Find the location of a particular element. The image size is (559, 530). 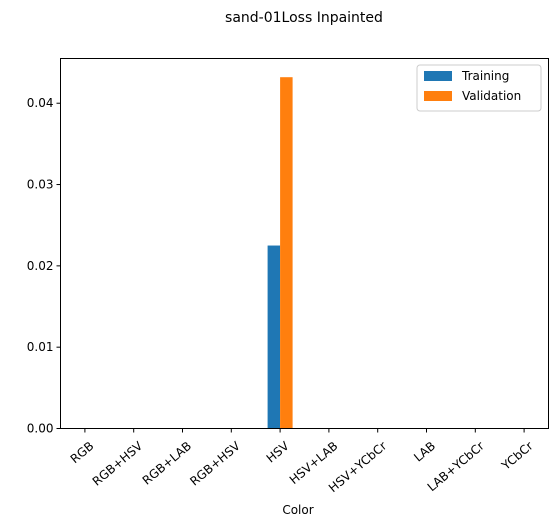

x-tick-label-3: RGB+HSV is located at coordinates (215, 463).